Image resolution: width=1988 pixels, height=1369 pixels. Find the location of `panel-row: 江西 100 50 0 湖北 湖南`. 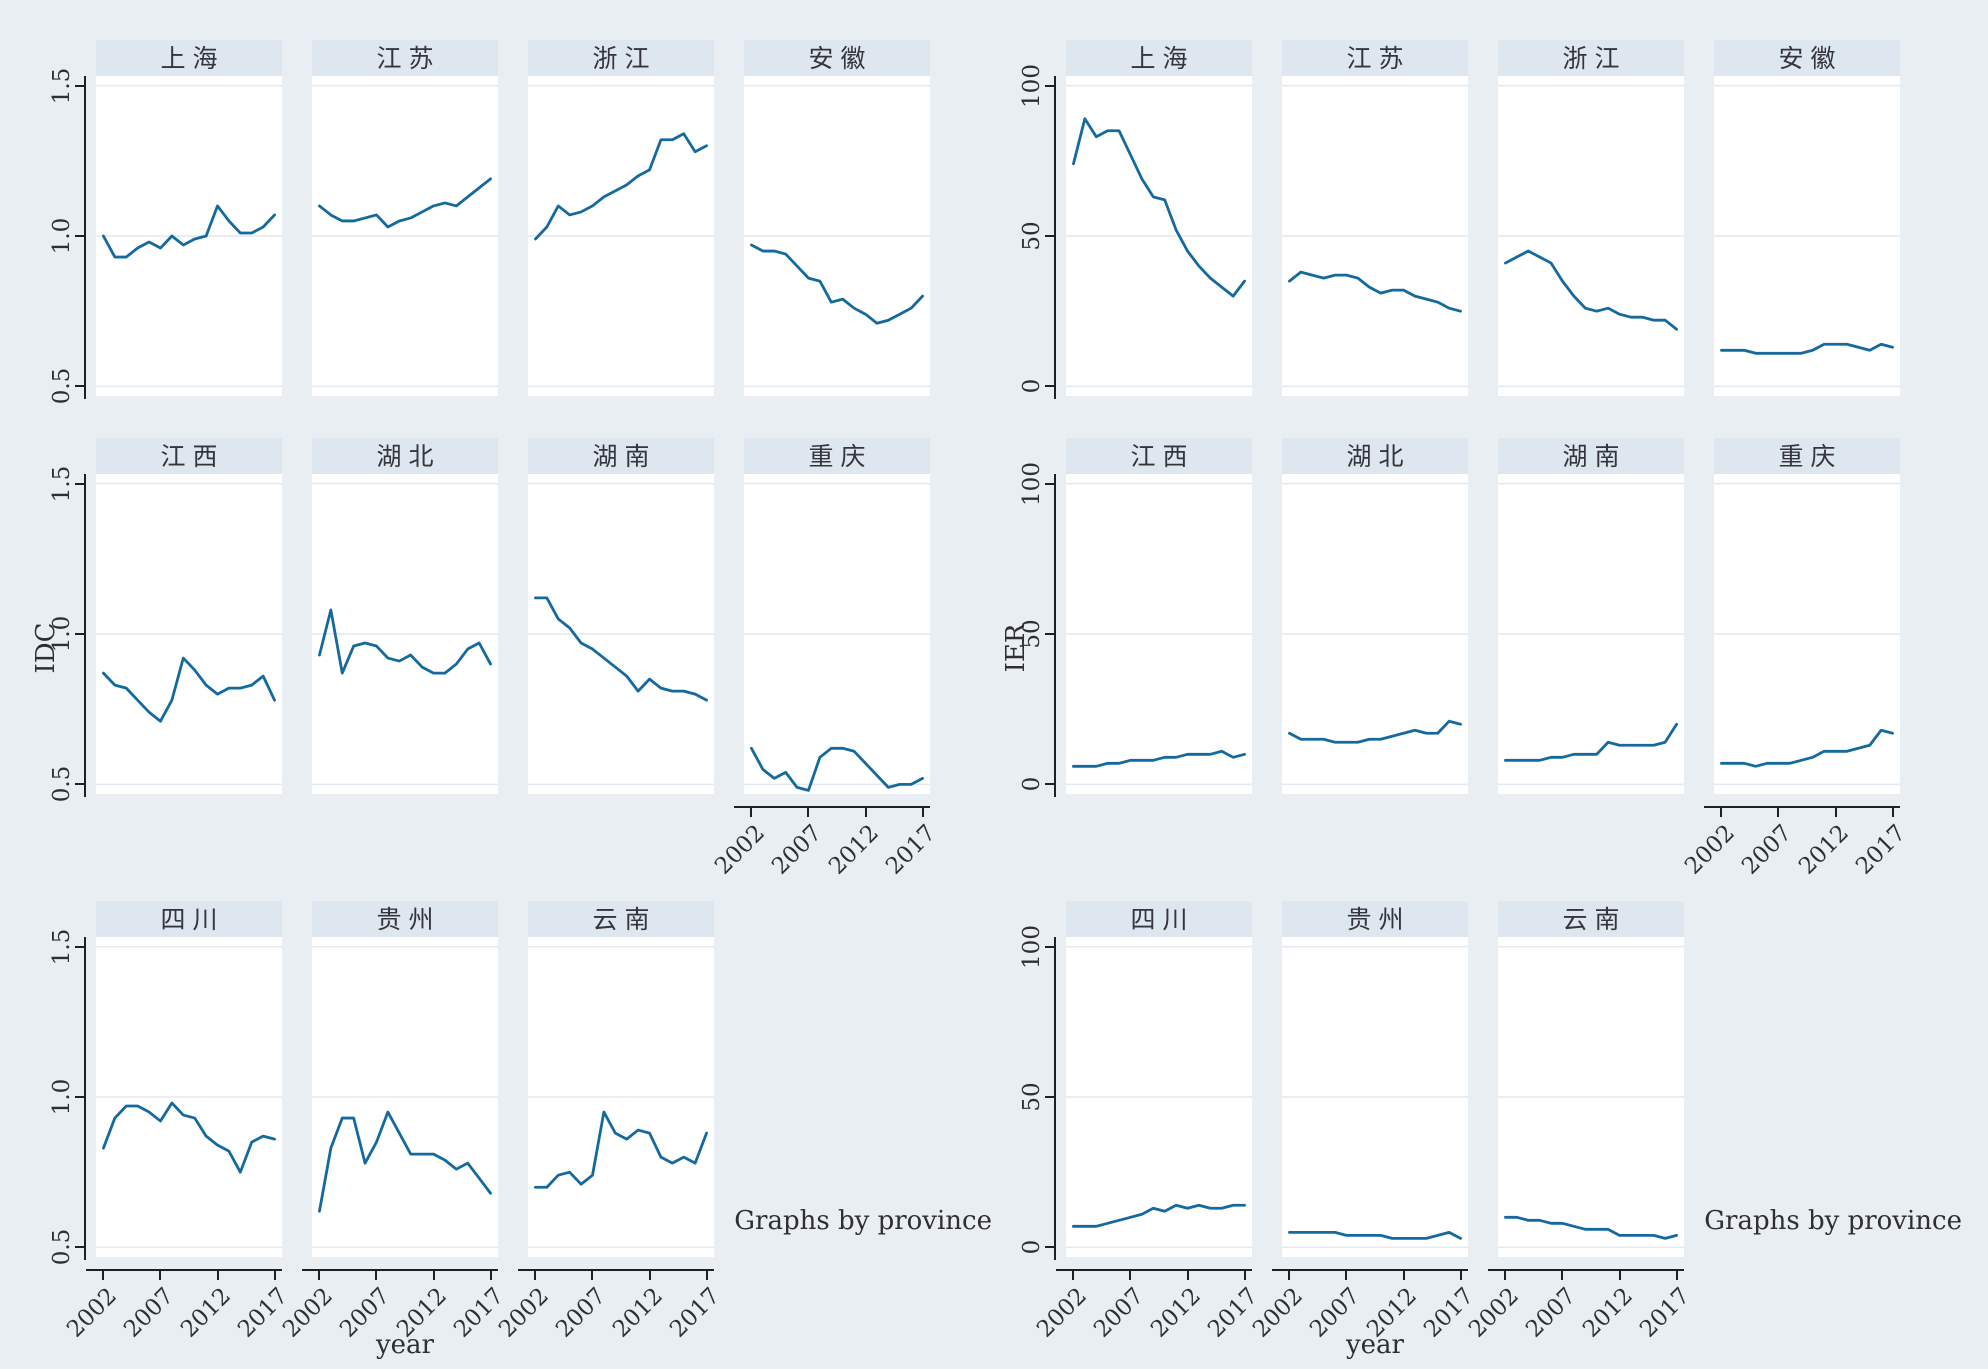

panel-row: 江西 100 50 0 湖北 湖南 is located at coordinates (1465, 659).